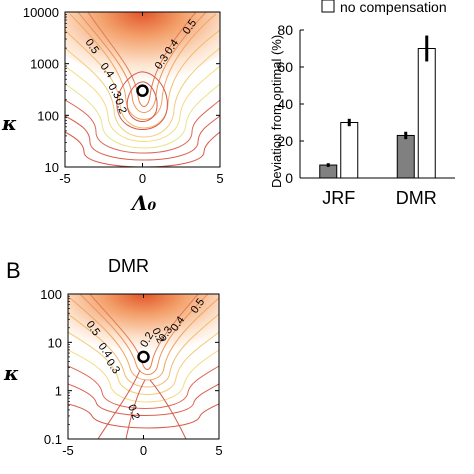 The height and width of the screenshot is (474, 474). What do you see at coordinates (276, 111) in the screenshot?
I see `y-axis-label: Deviation from optimal (%)` at bounding box center [276, 111].